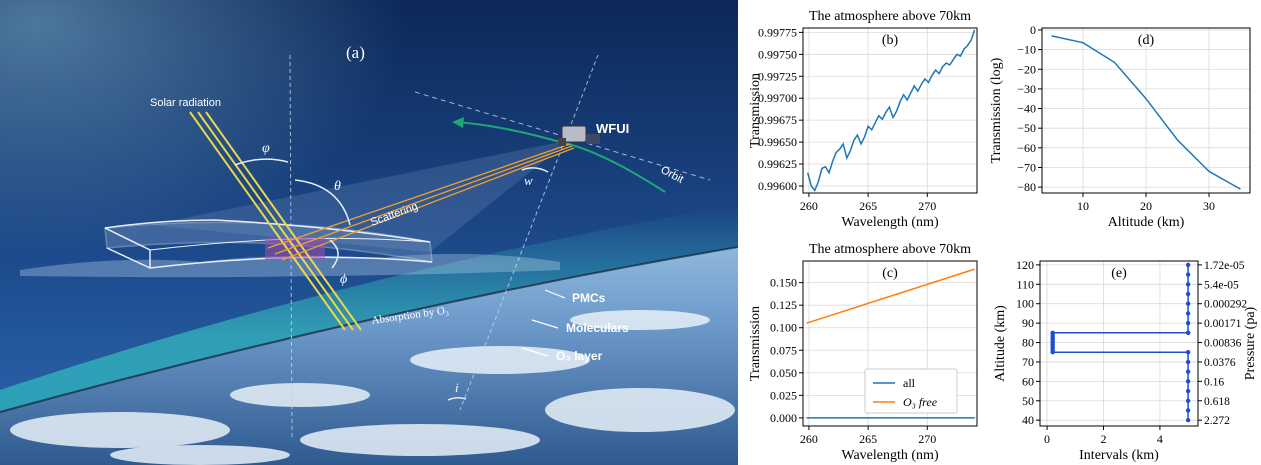  Describe the element at coordinates (1028, 323) in the screenshot. I see `y-tick-label: 90` at that location.